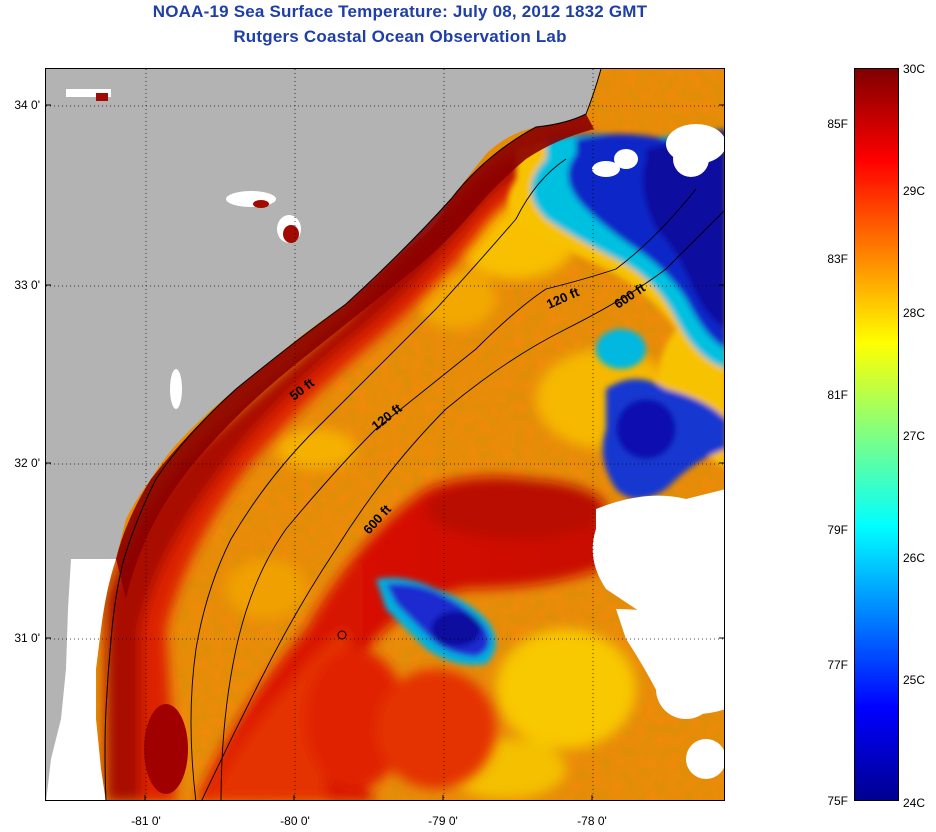 This screenshot has height=832, width=936. I want to click on colorbar-c-24: 24C, so click(914, 803).